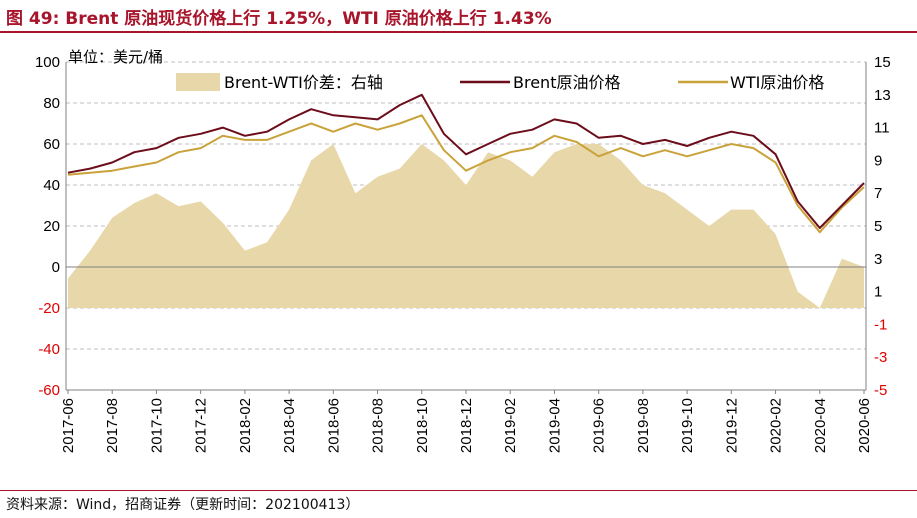  What do you see at coordinates (156, 425) in the screenshot?
I see `x-tick-label: 2017-10` at bounding box center [156, 425].